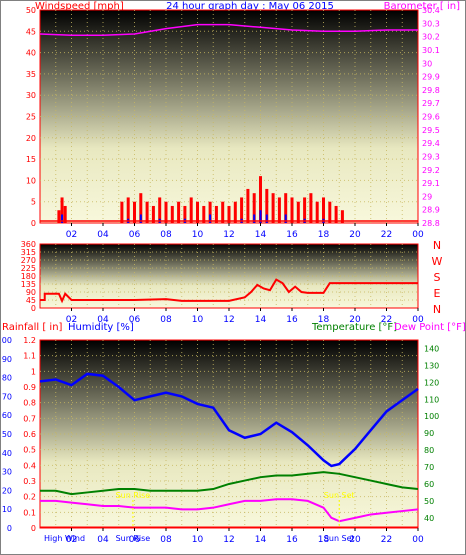 This screenshot has height=555, width=466. I want to click on wind-ytick-label: 30, so click(31, 95).